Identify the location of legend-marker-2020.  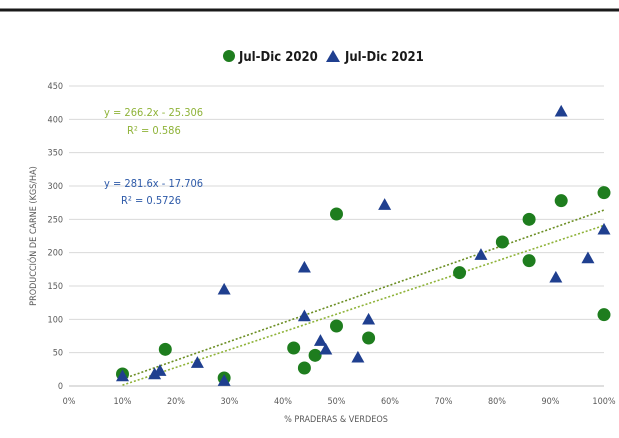
(229, 56).